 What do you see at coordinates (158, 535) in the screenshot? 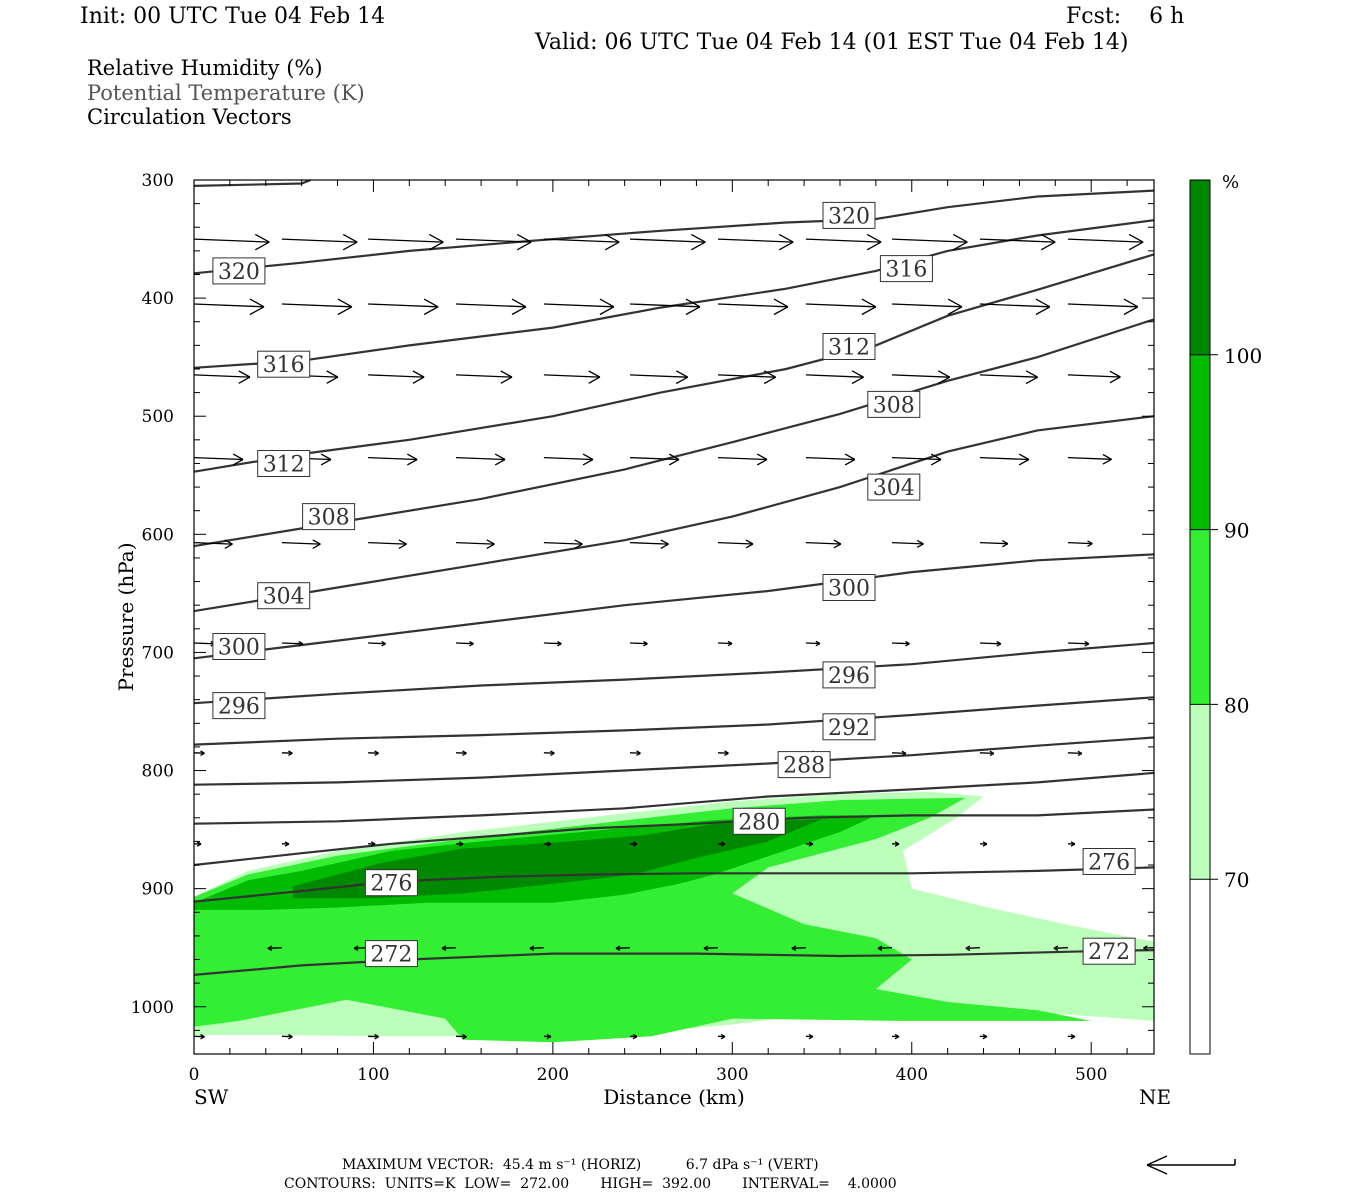
I see `y-tick-label: 600` at bounding box center [158, 535].